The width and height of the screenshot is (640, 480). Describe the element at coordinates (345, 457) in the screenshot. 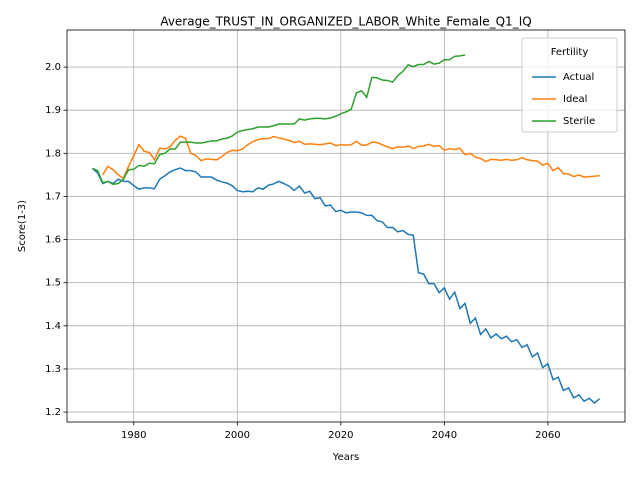

I see `x-axis-label: Years` at that location.